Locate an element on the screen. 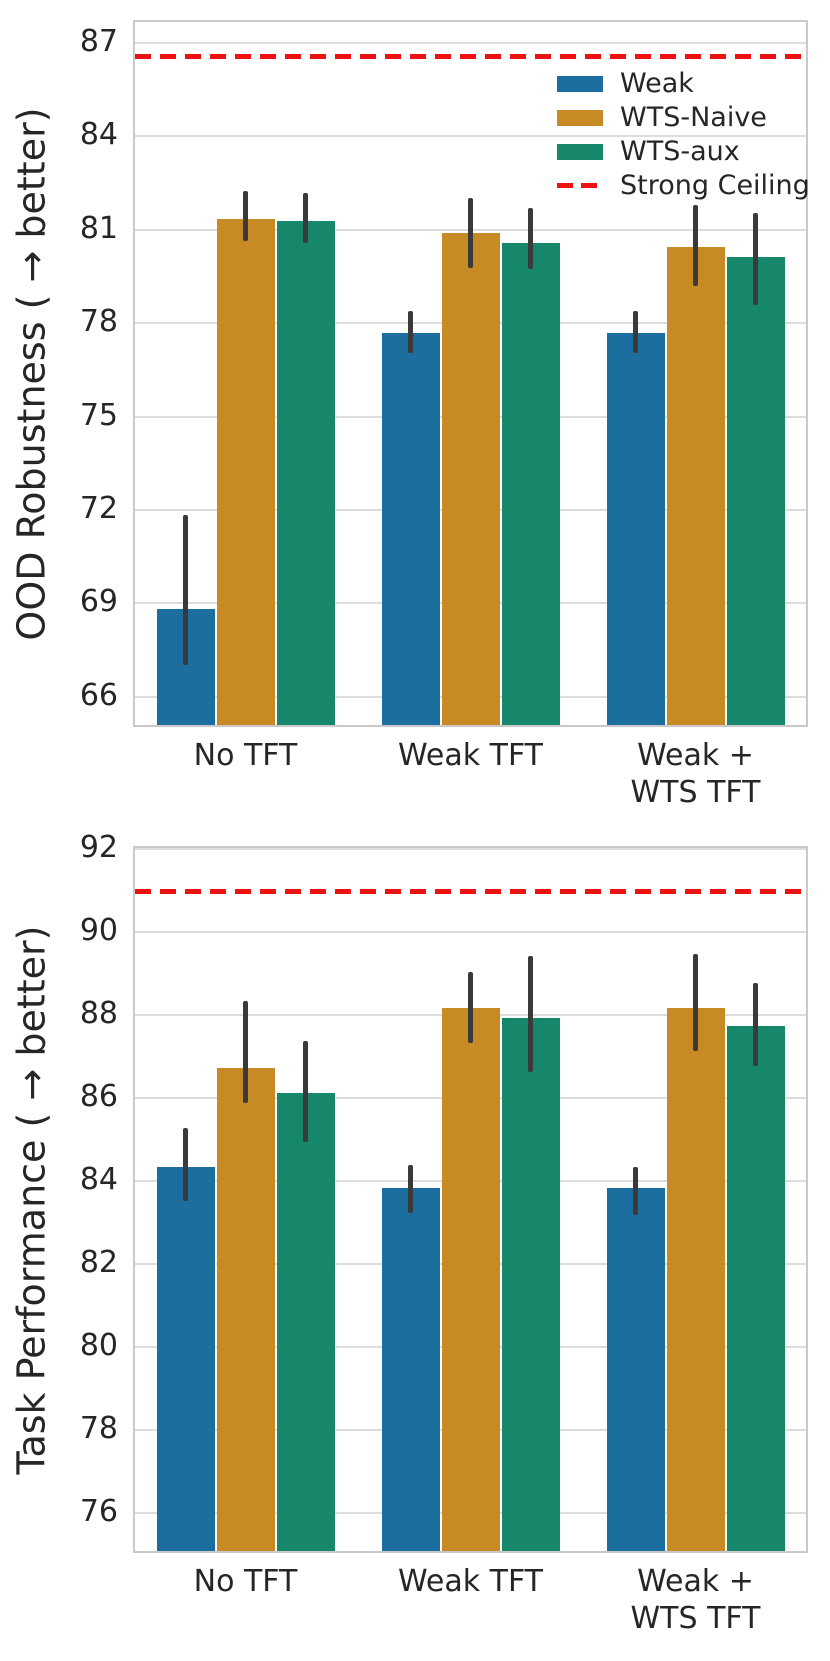  y-tick-label: 80 is located at coordinates (98, 1345).